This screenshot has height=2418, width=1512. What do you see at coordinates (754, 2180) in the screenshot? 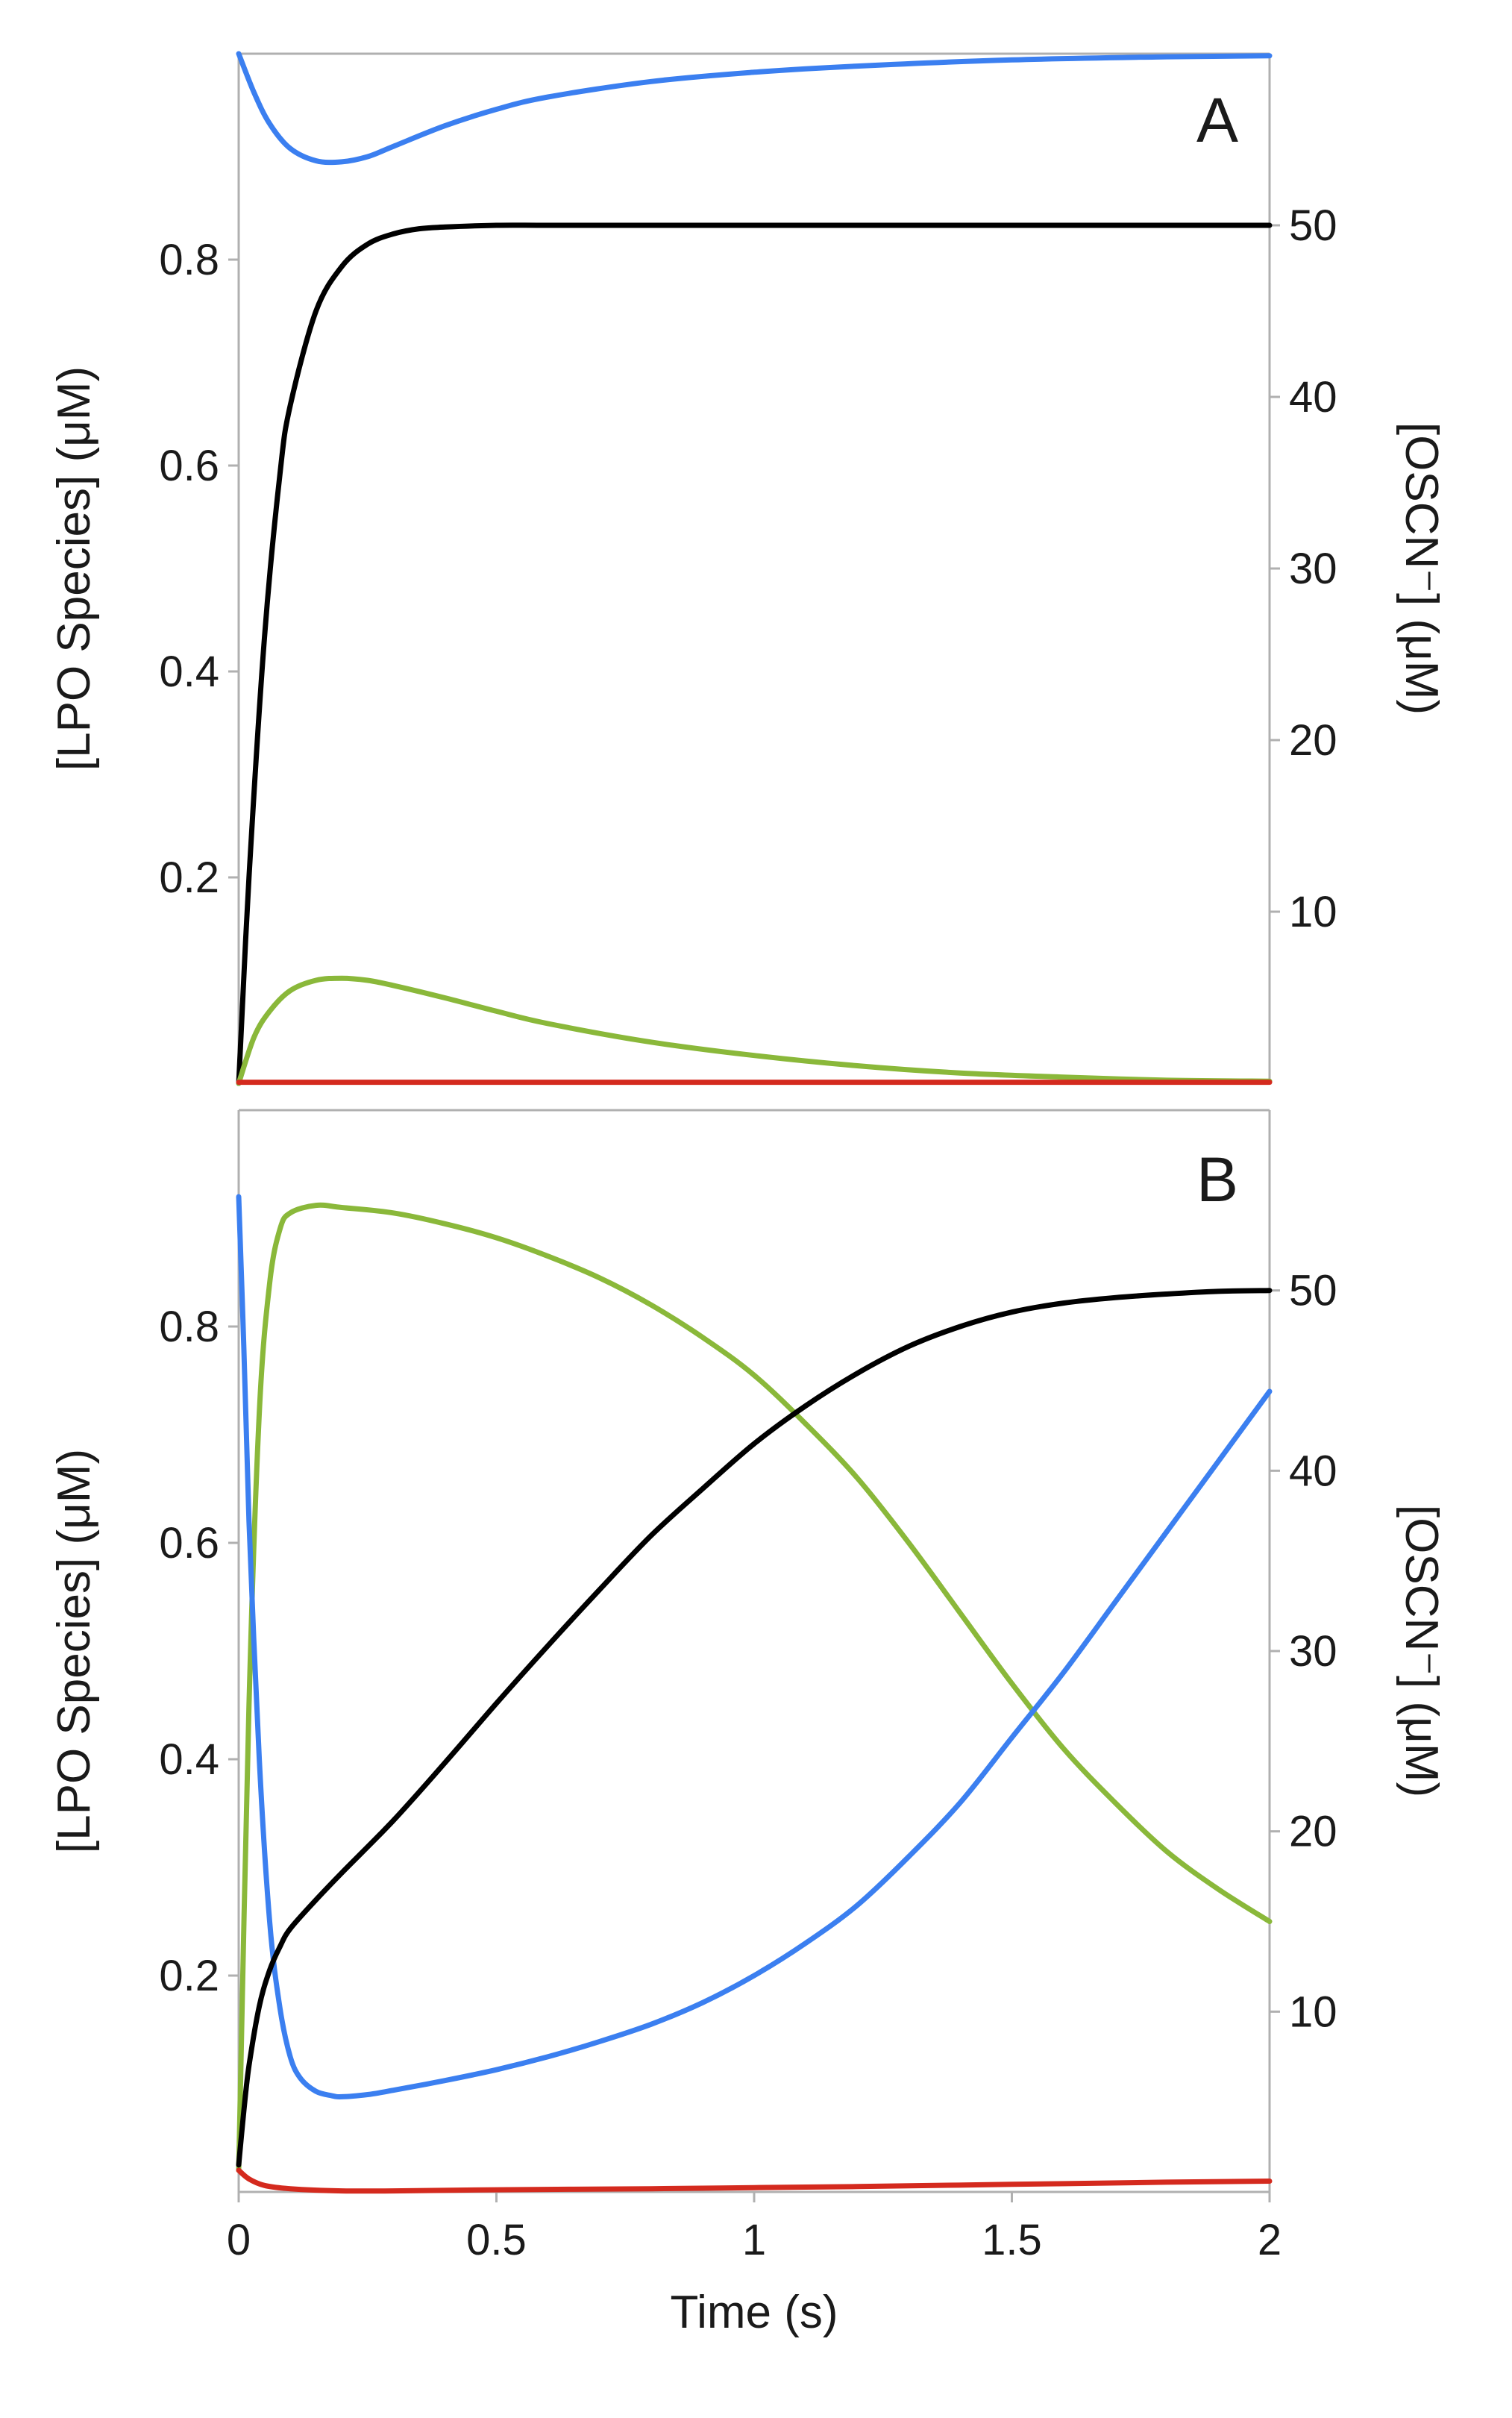
I see `panel-b-series-red` at bounding box center [754, 2180].